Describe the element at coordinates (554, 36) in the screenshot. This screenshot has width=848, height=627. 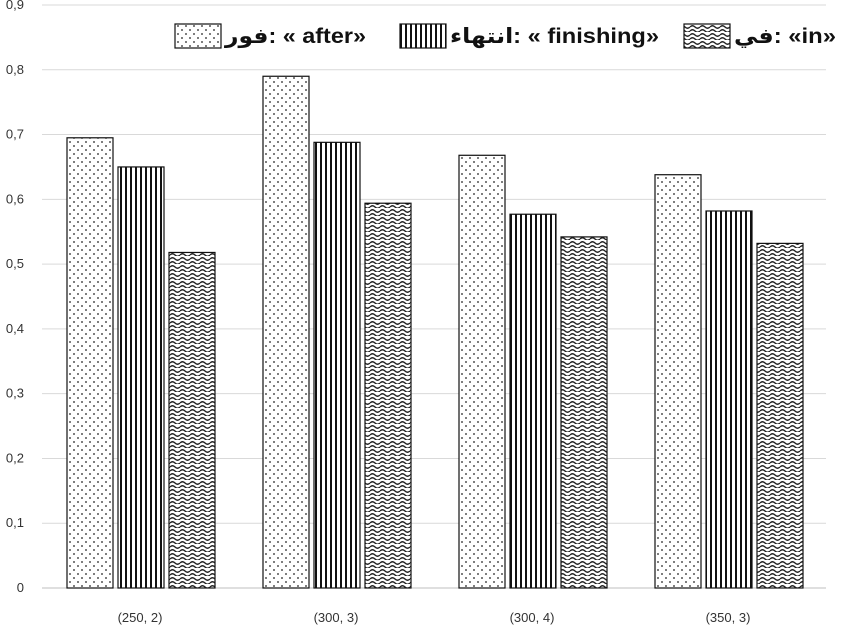
I see `legend-label: انتهاء: « finishing»` at that location.